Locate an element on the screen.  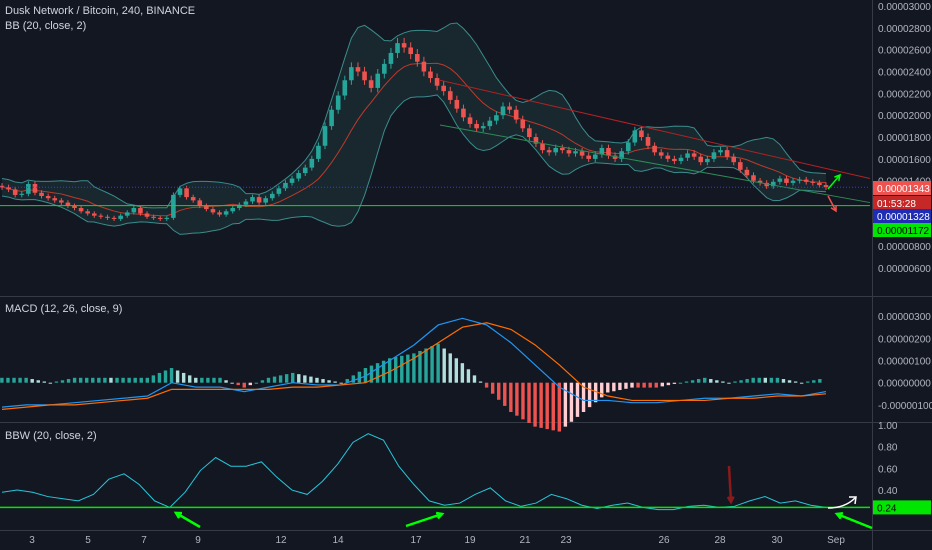
price-axis-tick: 0.00002200 is located at coordinates (904, 94).